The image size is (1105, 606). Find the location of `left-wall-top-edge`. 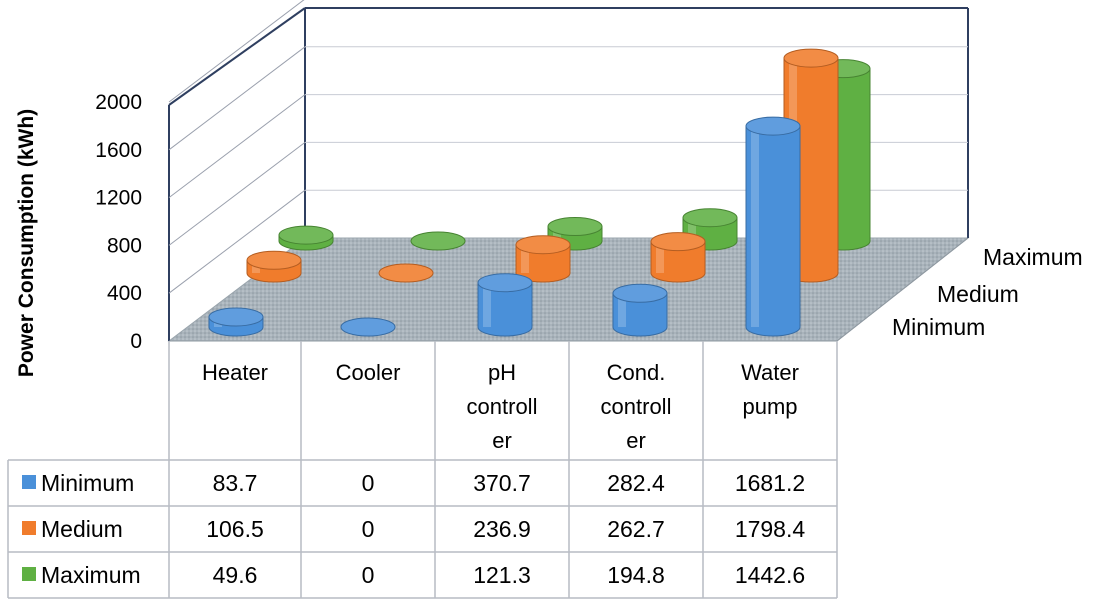

left-wall-top-edge is located at coordinates (237, 56).